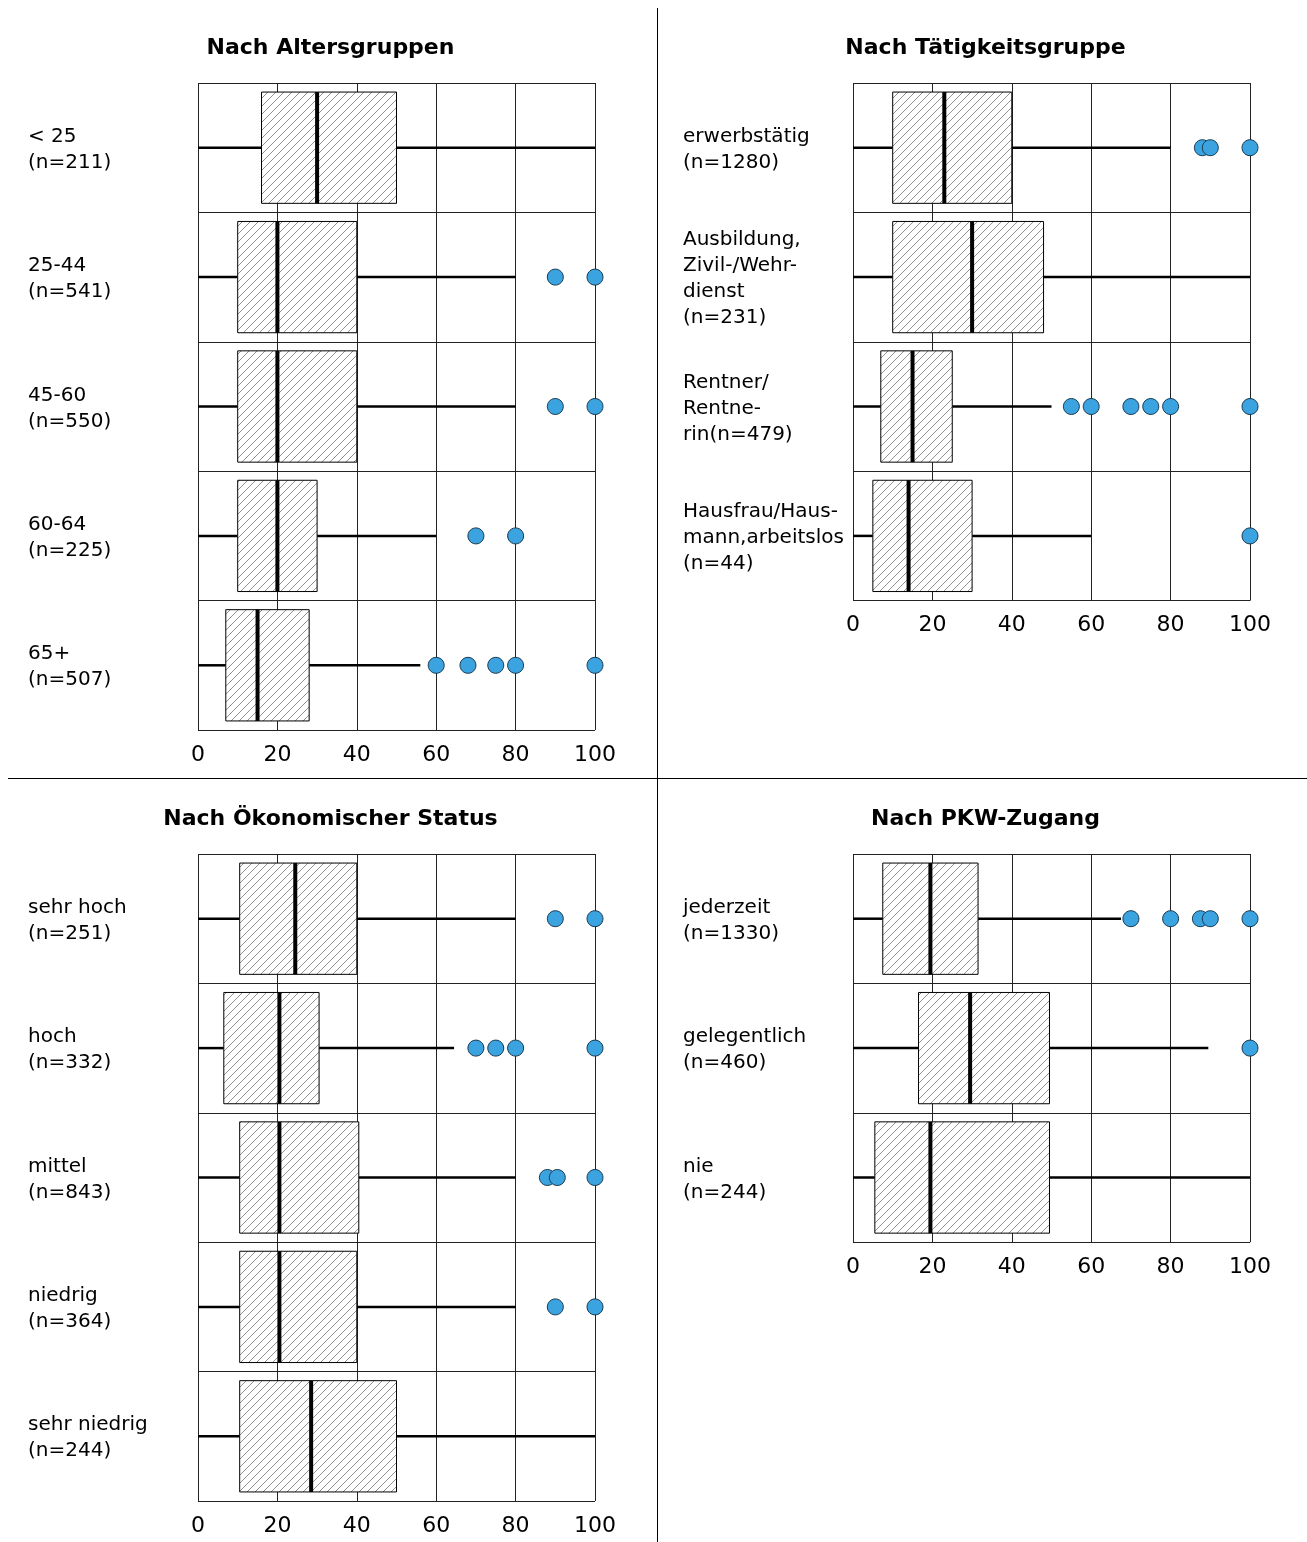  Describe the element at coordinates (70, 665) in the screenshot. I see `y-tick-label: 65+ (n=507)` at that location.